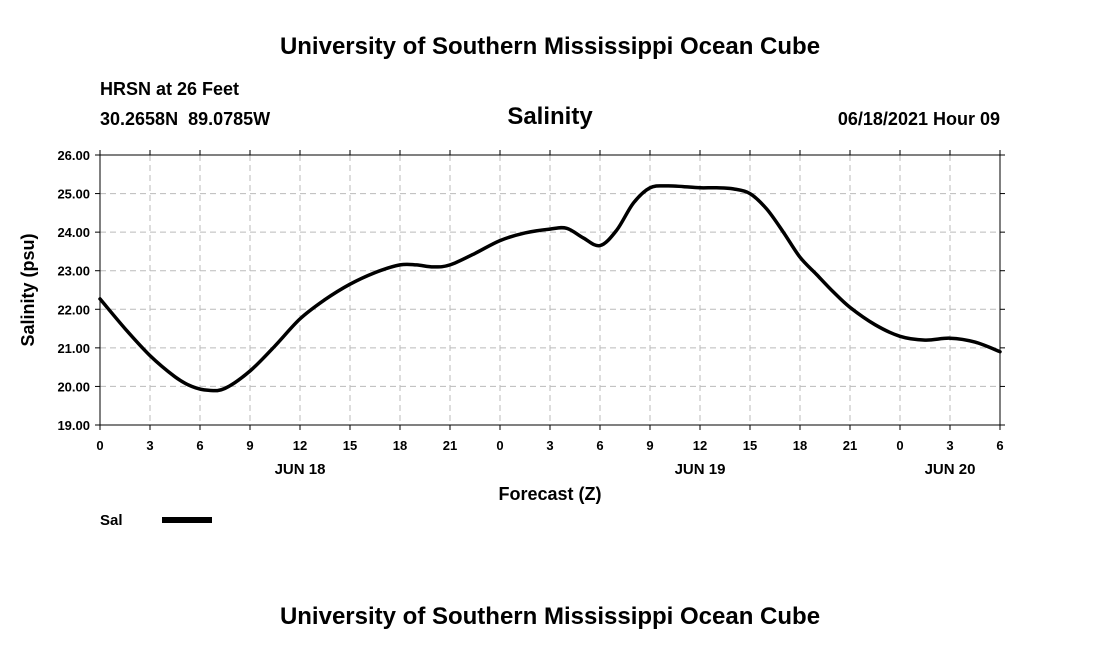 The image size is (1100, 650). What do you see at coordinates (73, 271) in the screenshot?
I see `y-tick-label: 23.00` at bounding box center [73, 271].